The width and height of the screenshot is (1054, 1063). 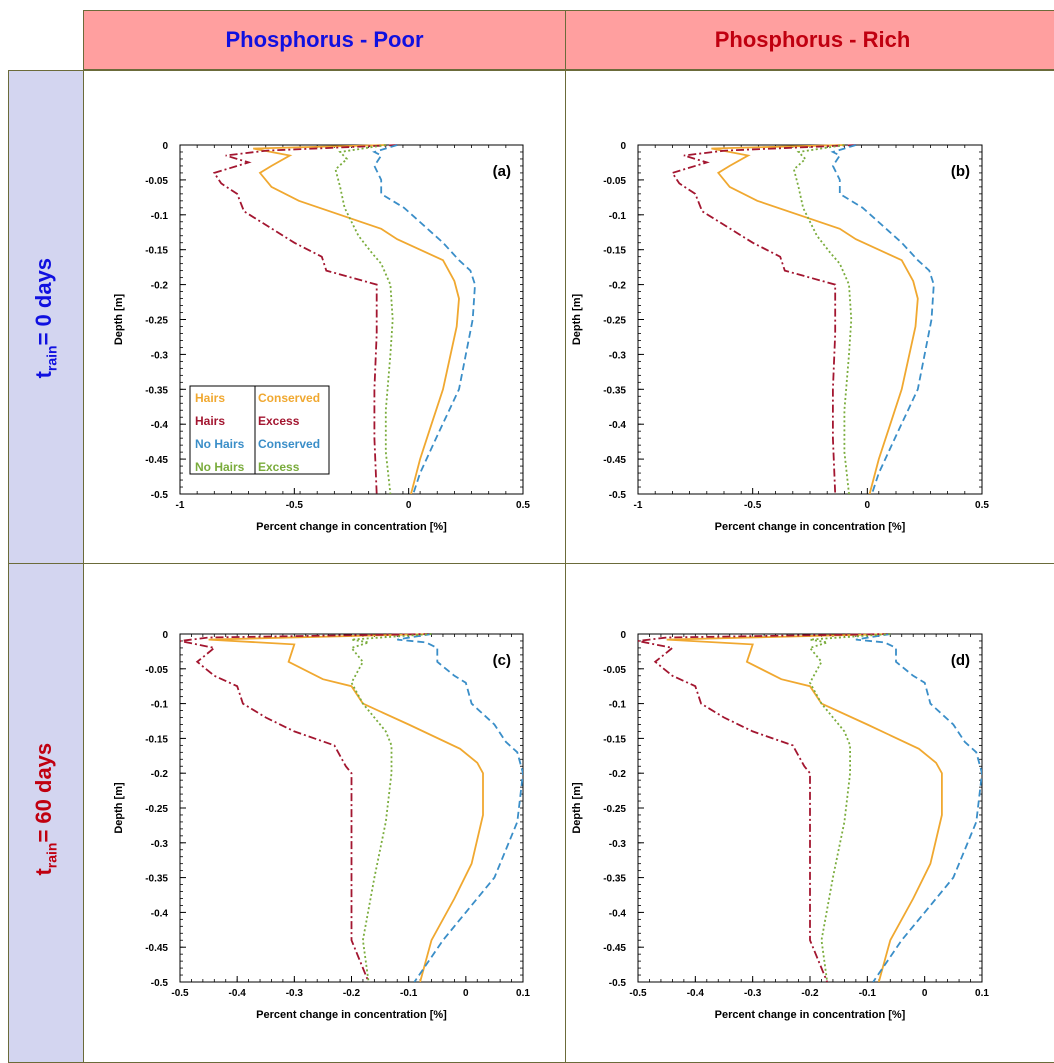 What do you see at coordinates (960, 660) in the screenshot?
I see `panel-label: (d)` at bounding box center [960, 660].